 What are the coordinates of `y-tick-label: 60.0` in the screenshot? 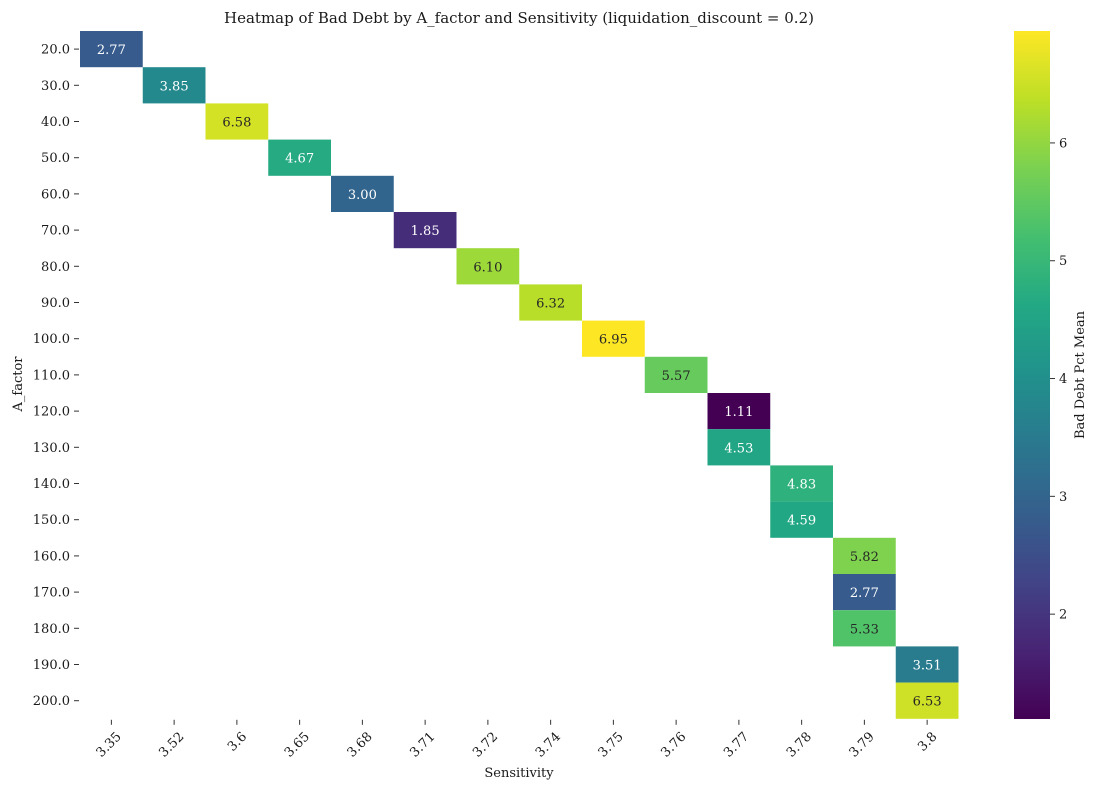 It's located at (55, 194).